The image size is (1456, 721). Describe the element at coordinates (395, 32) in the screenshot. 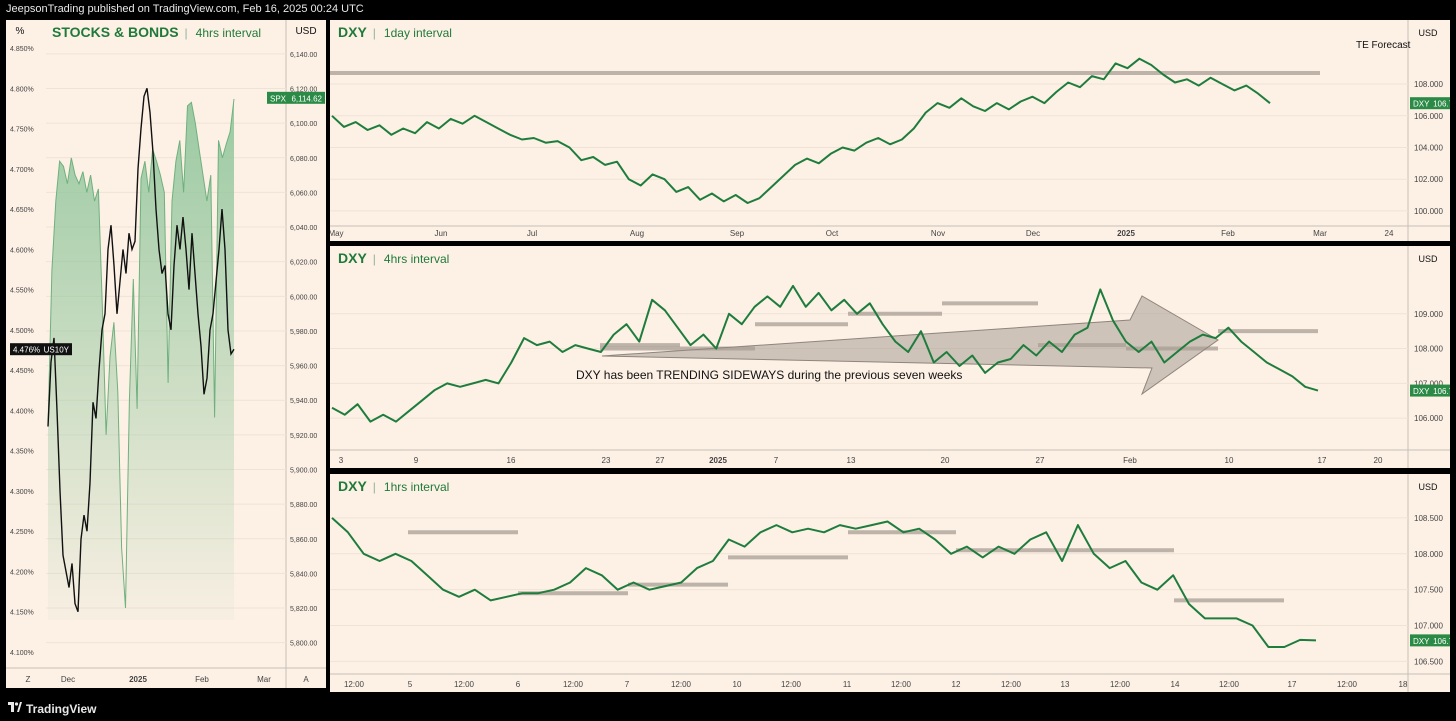

I see `dxy-1day-title: DXY | 1day interval` at that location.